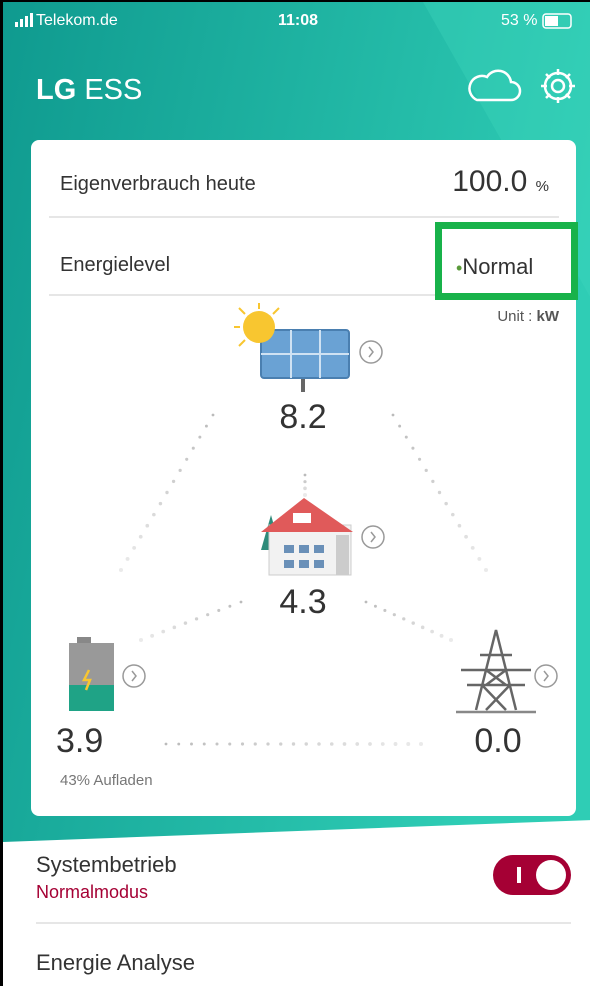  I want to click on energy-level: •Normal, so click(495, 266).